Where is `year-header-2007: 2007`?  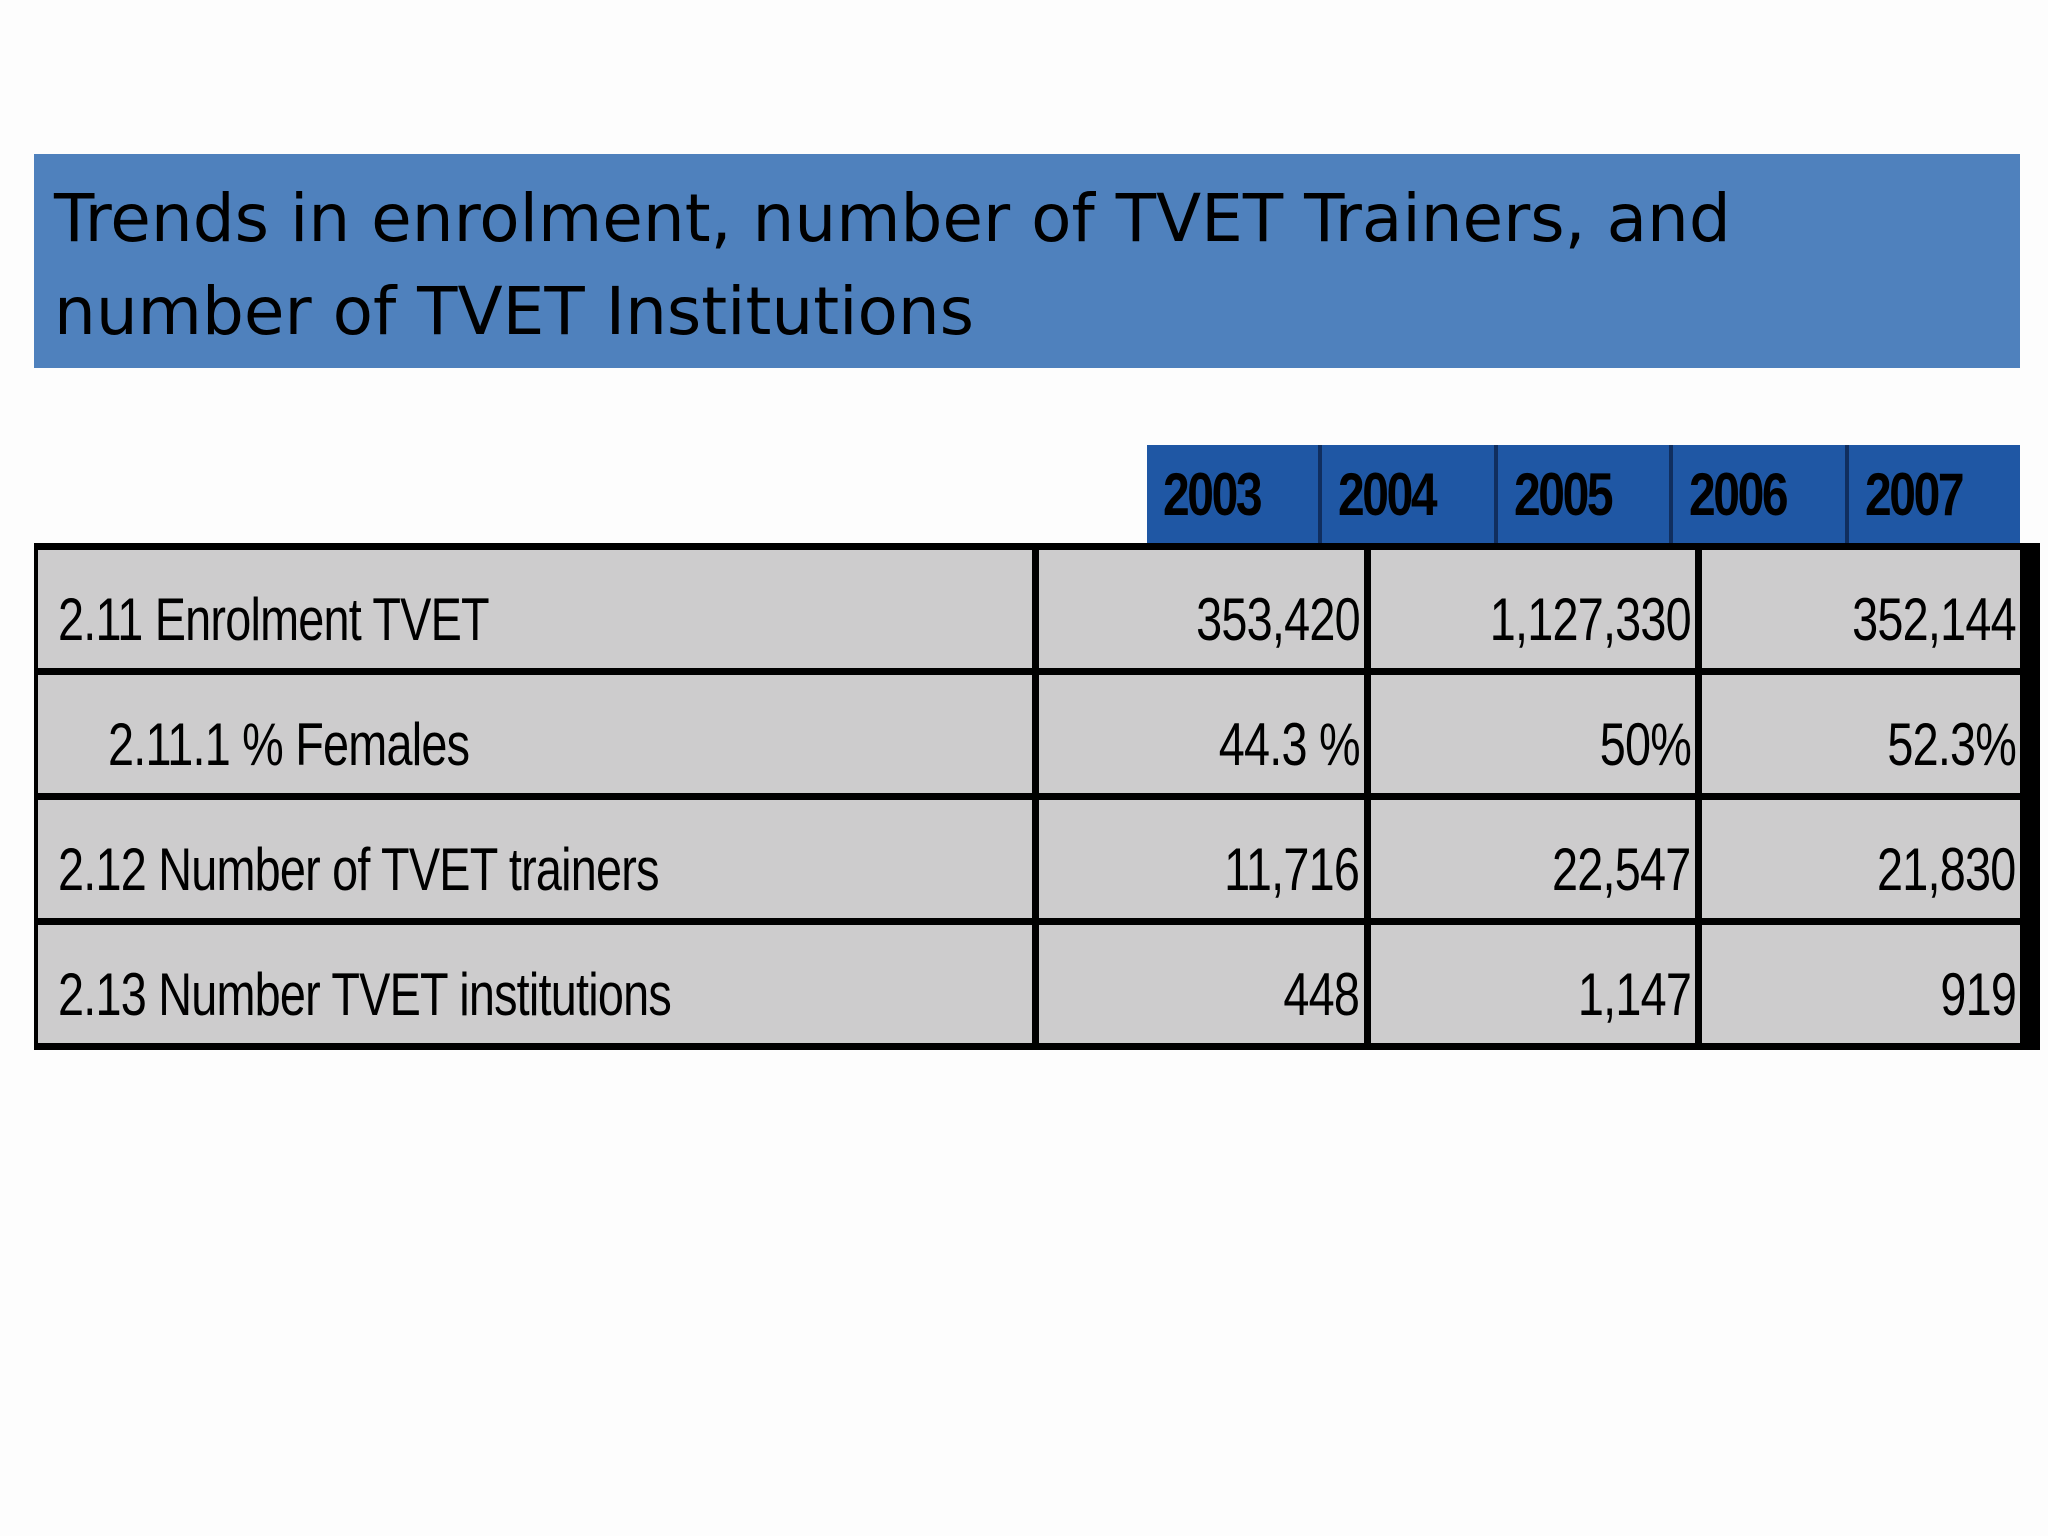
year-header-2007: 2007 is located at coordinates (1914, 494).